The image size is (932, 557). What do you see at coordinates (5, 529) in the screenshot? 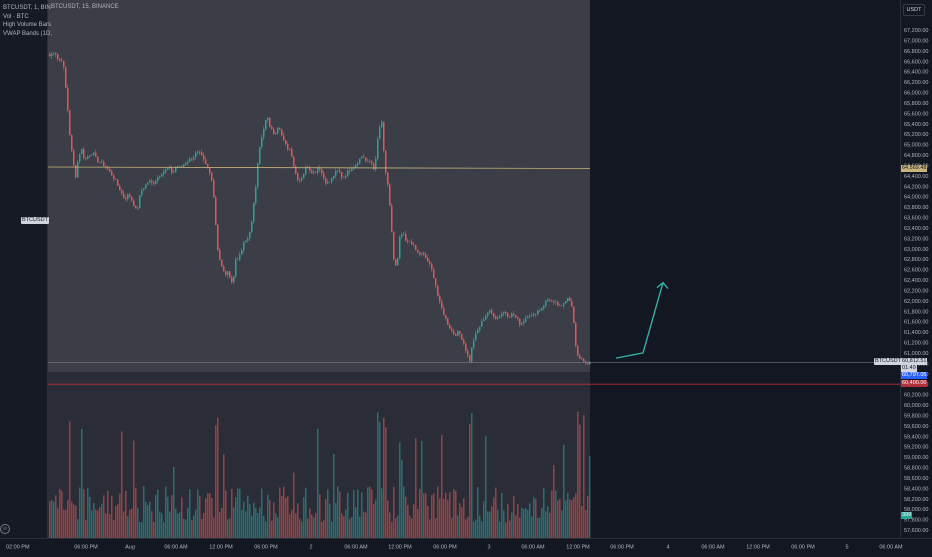
I see `tradingview-logo-icon: ⊘` at bounding box center [5, 529].